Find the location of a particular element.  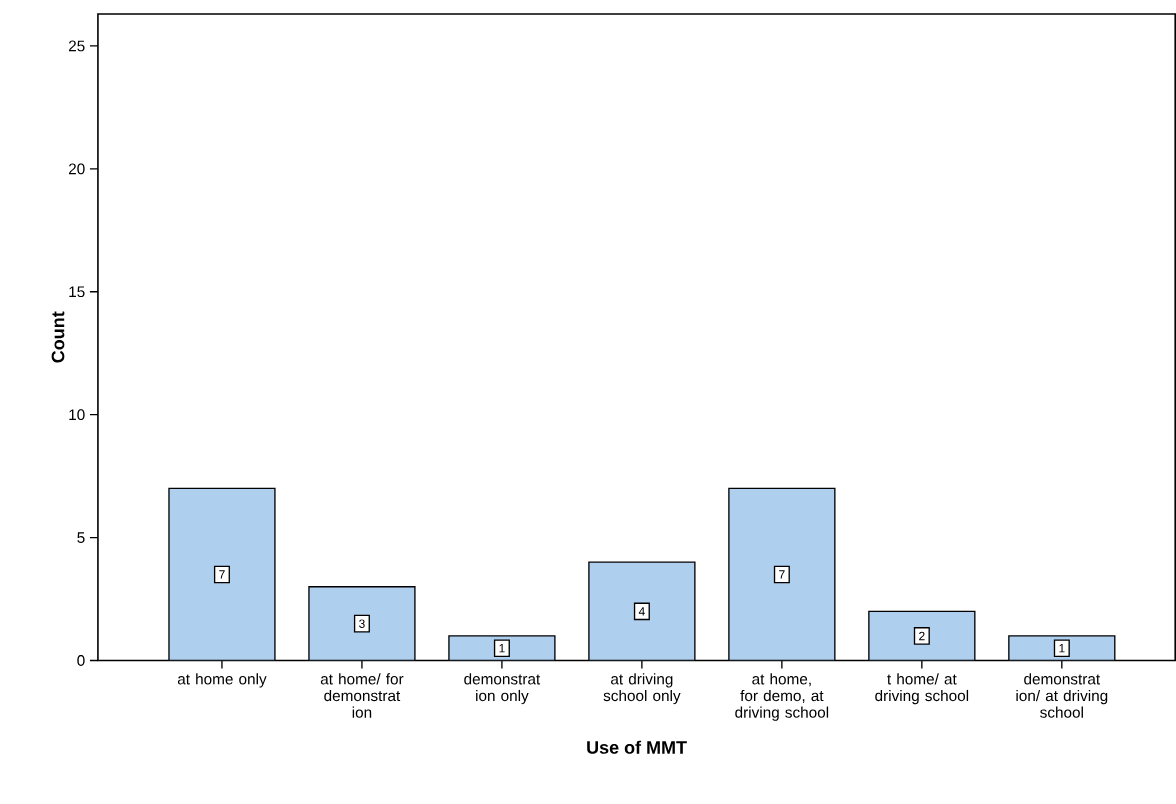

x-tick-label: t home/ at driving school is located at coordinates (922, 688).